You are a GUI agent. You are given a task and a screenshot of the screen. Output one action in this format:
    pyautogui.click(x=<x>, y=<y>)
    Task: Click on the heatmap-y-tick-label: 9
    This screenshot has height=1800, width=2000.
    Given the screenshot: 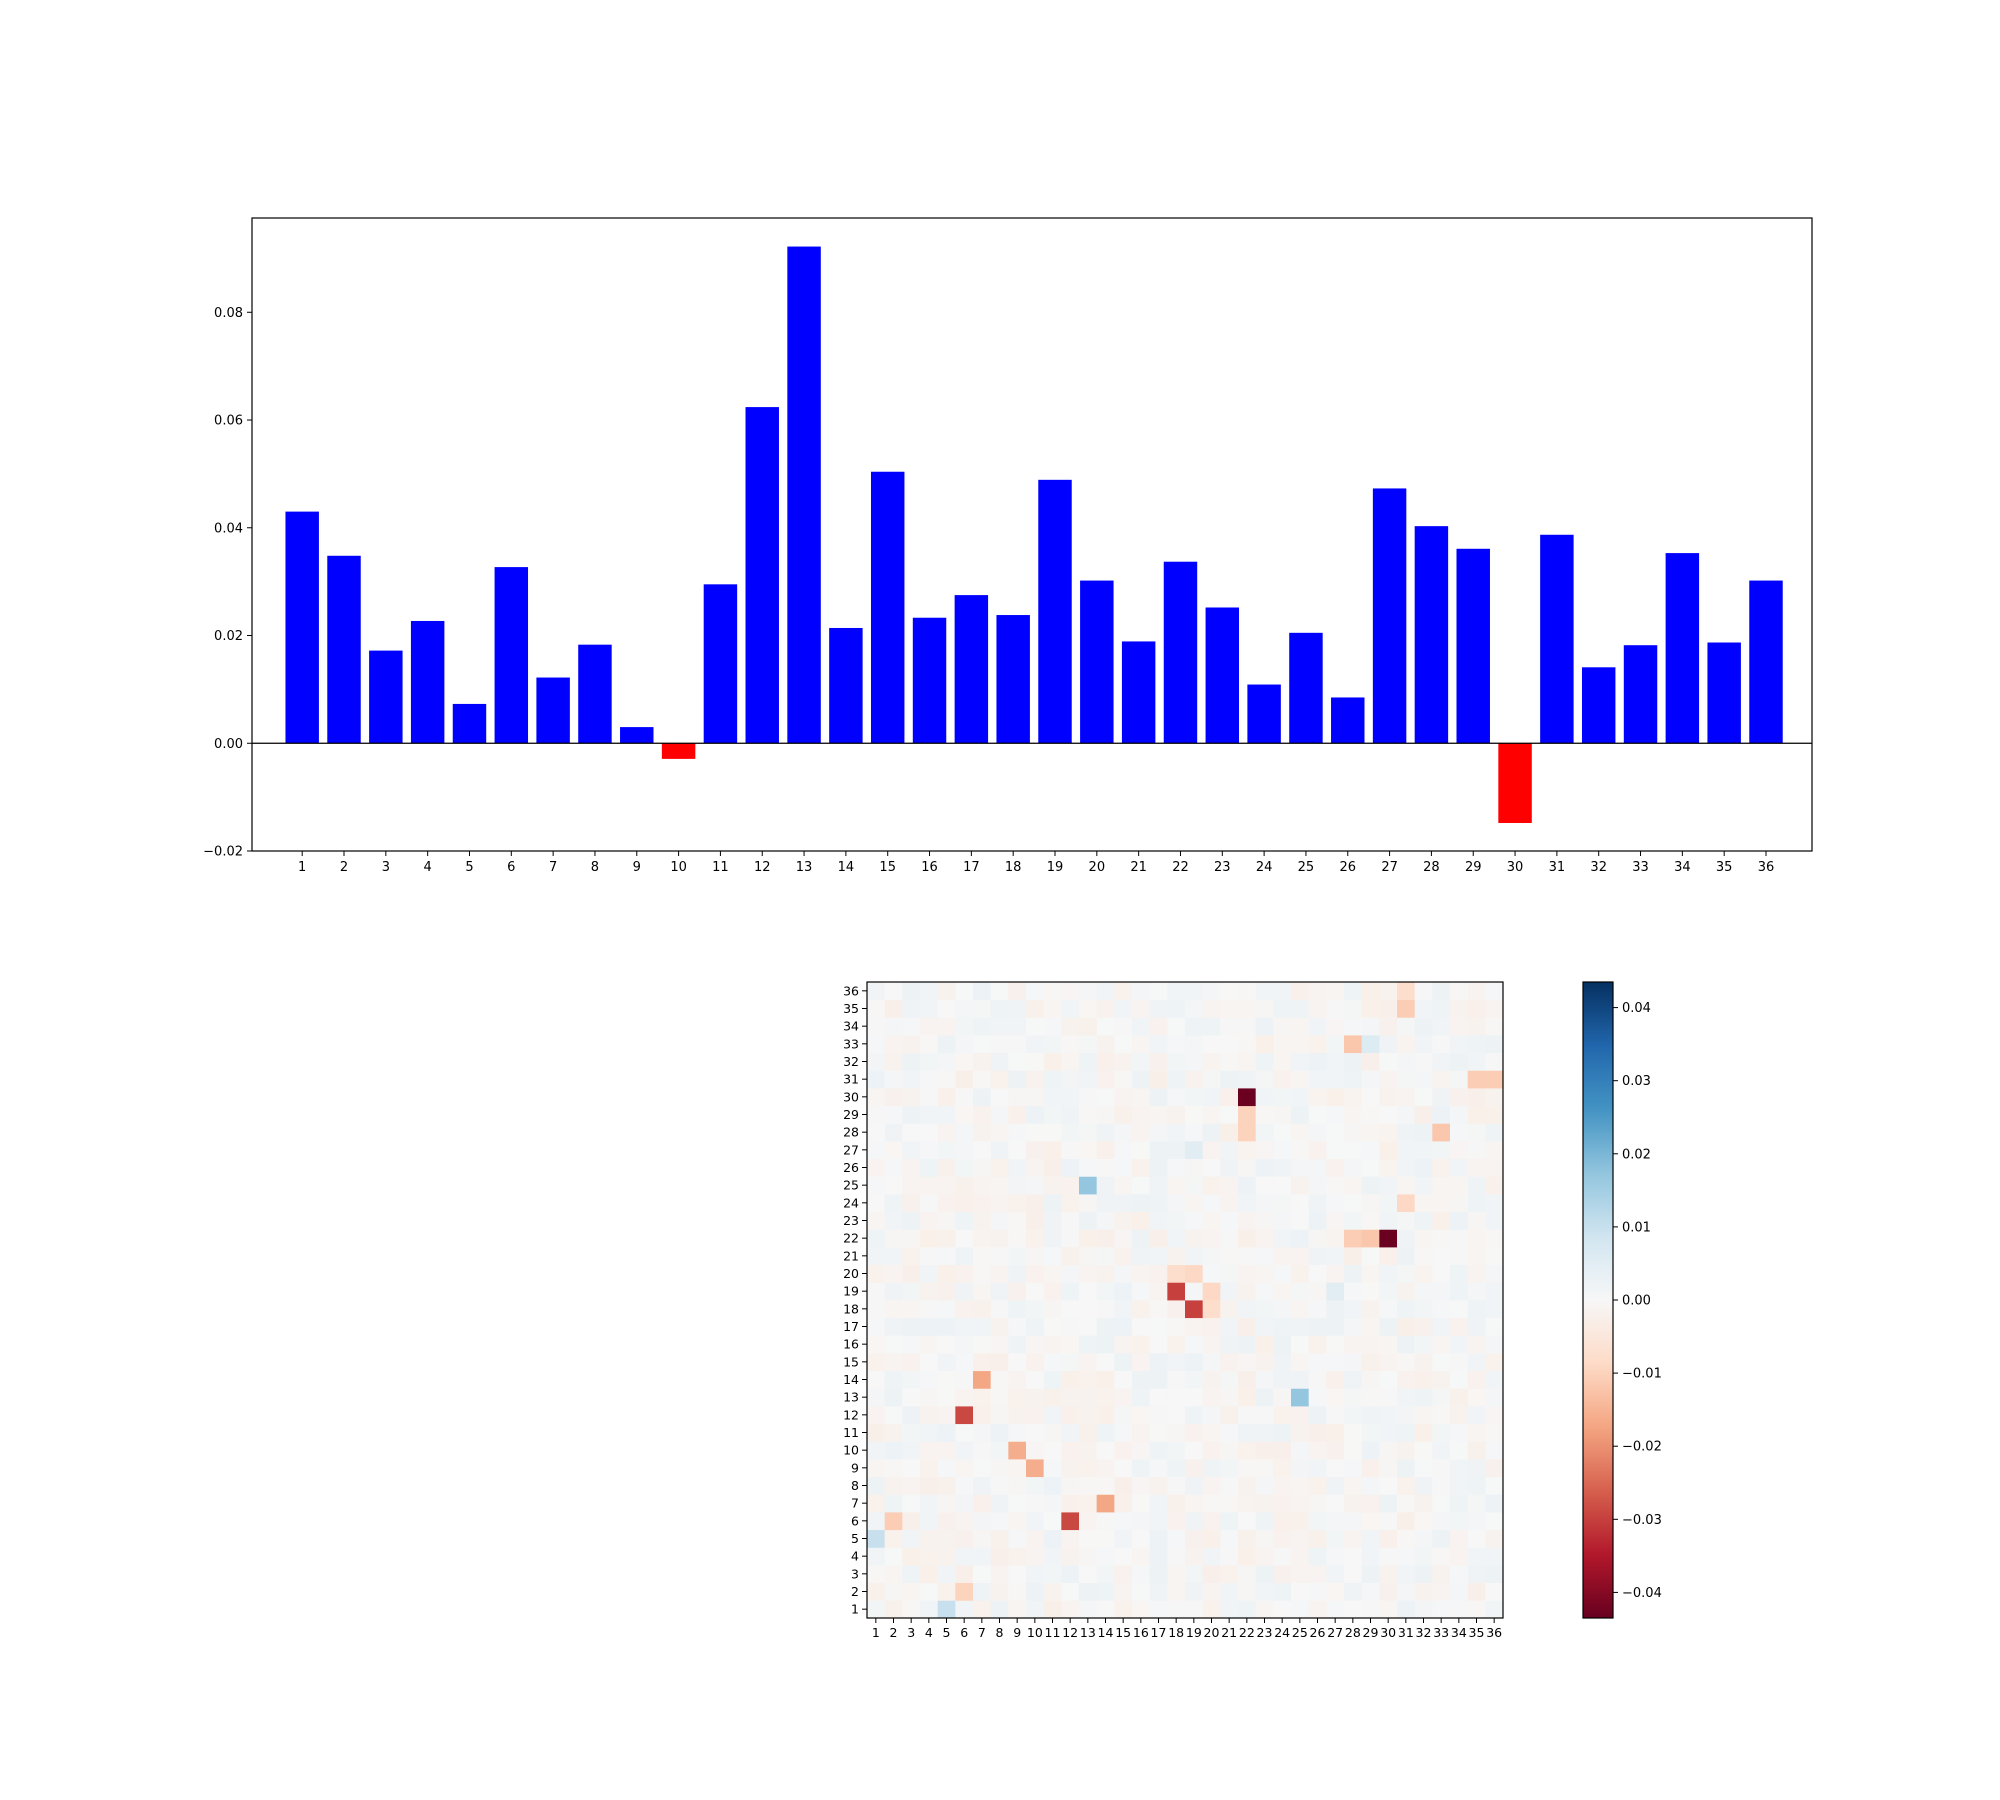 What is the action you would take?
    pyautogui.click(x=855, y=1467)
    